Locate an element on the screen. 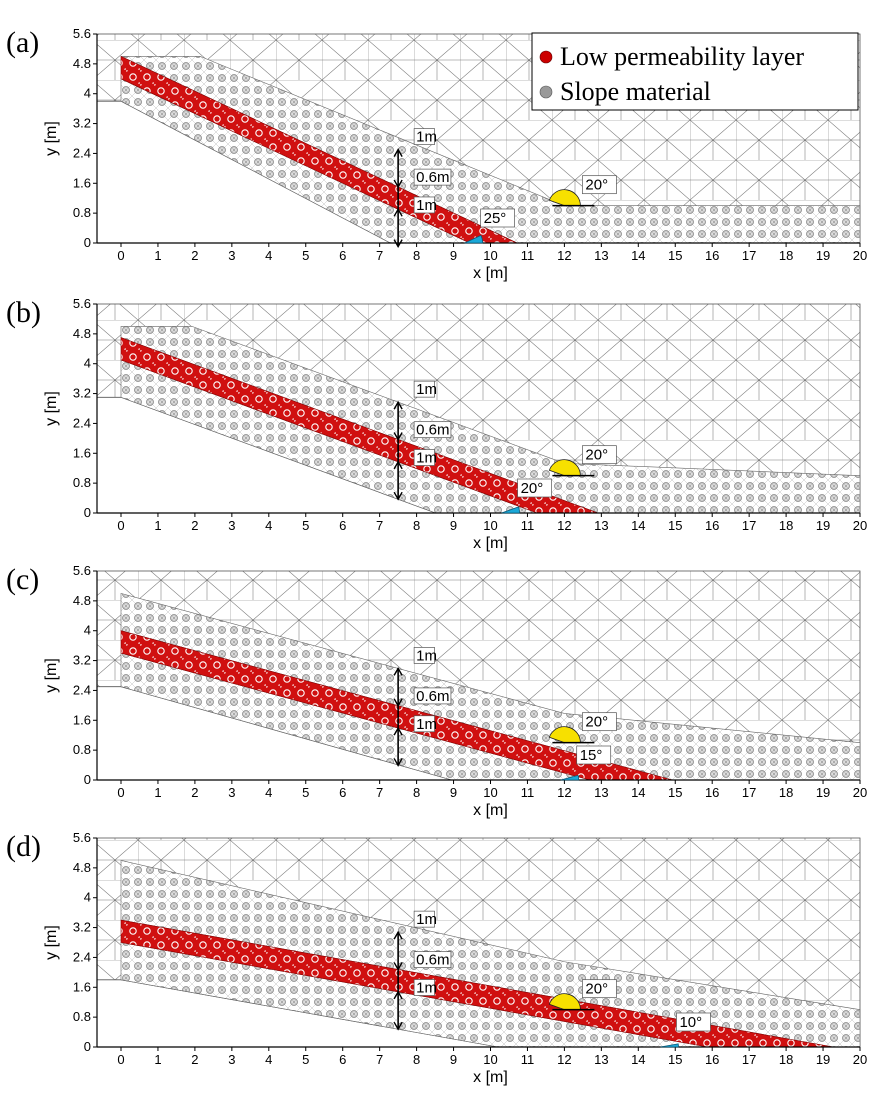 This screenshot has height=1104, width=888. bottom-angle-label: 10° is located at coordinates (690, 1022).